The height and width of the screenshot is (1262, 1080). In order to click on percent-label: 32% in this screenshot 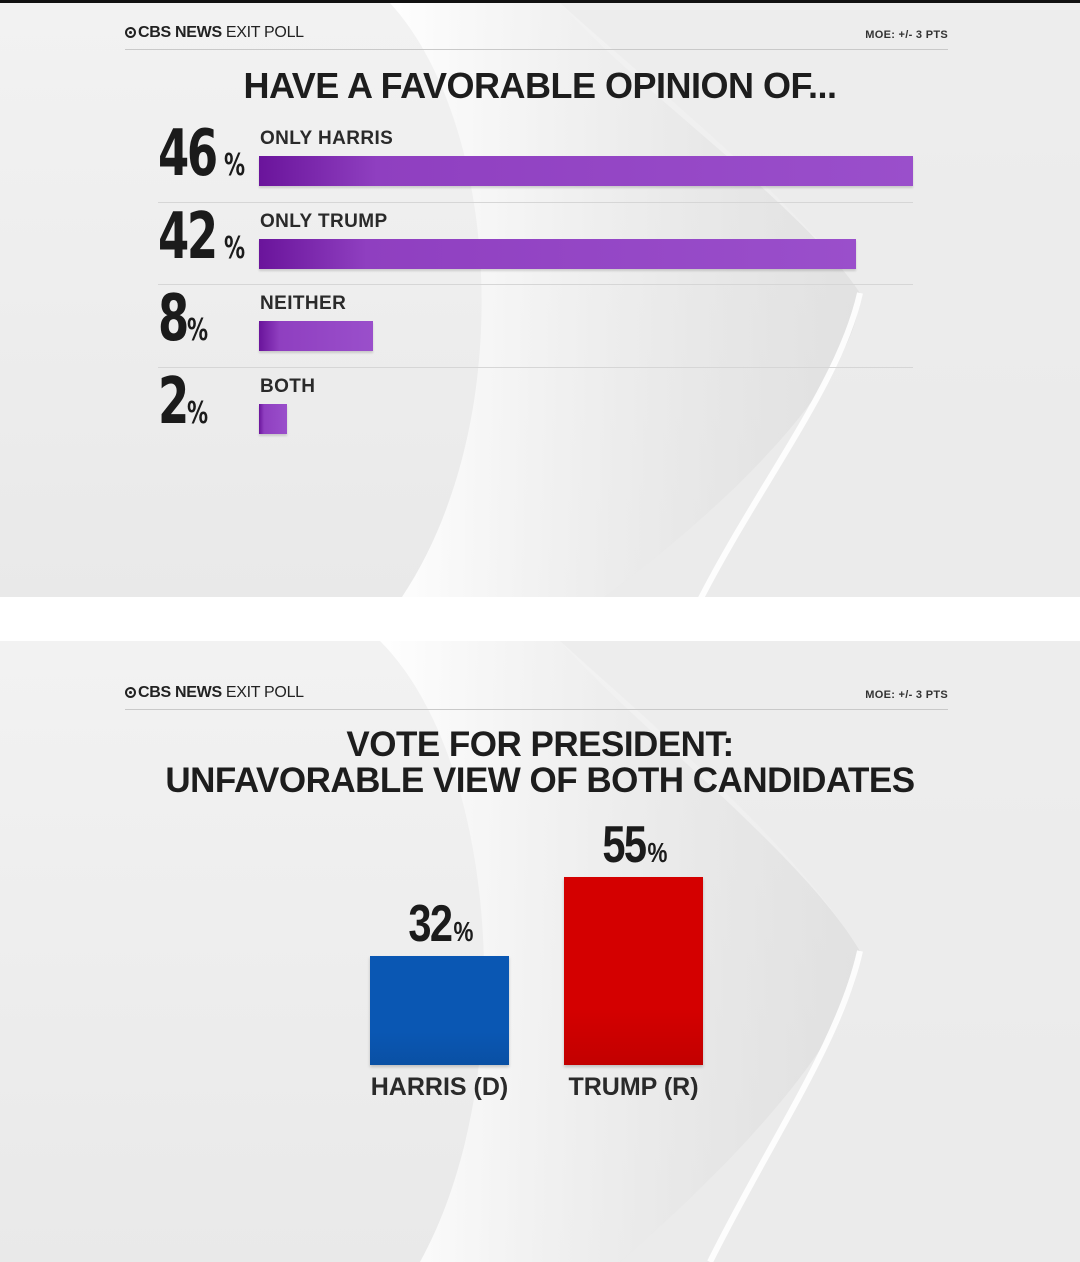, I will do `click(439, 924)`.